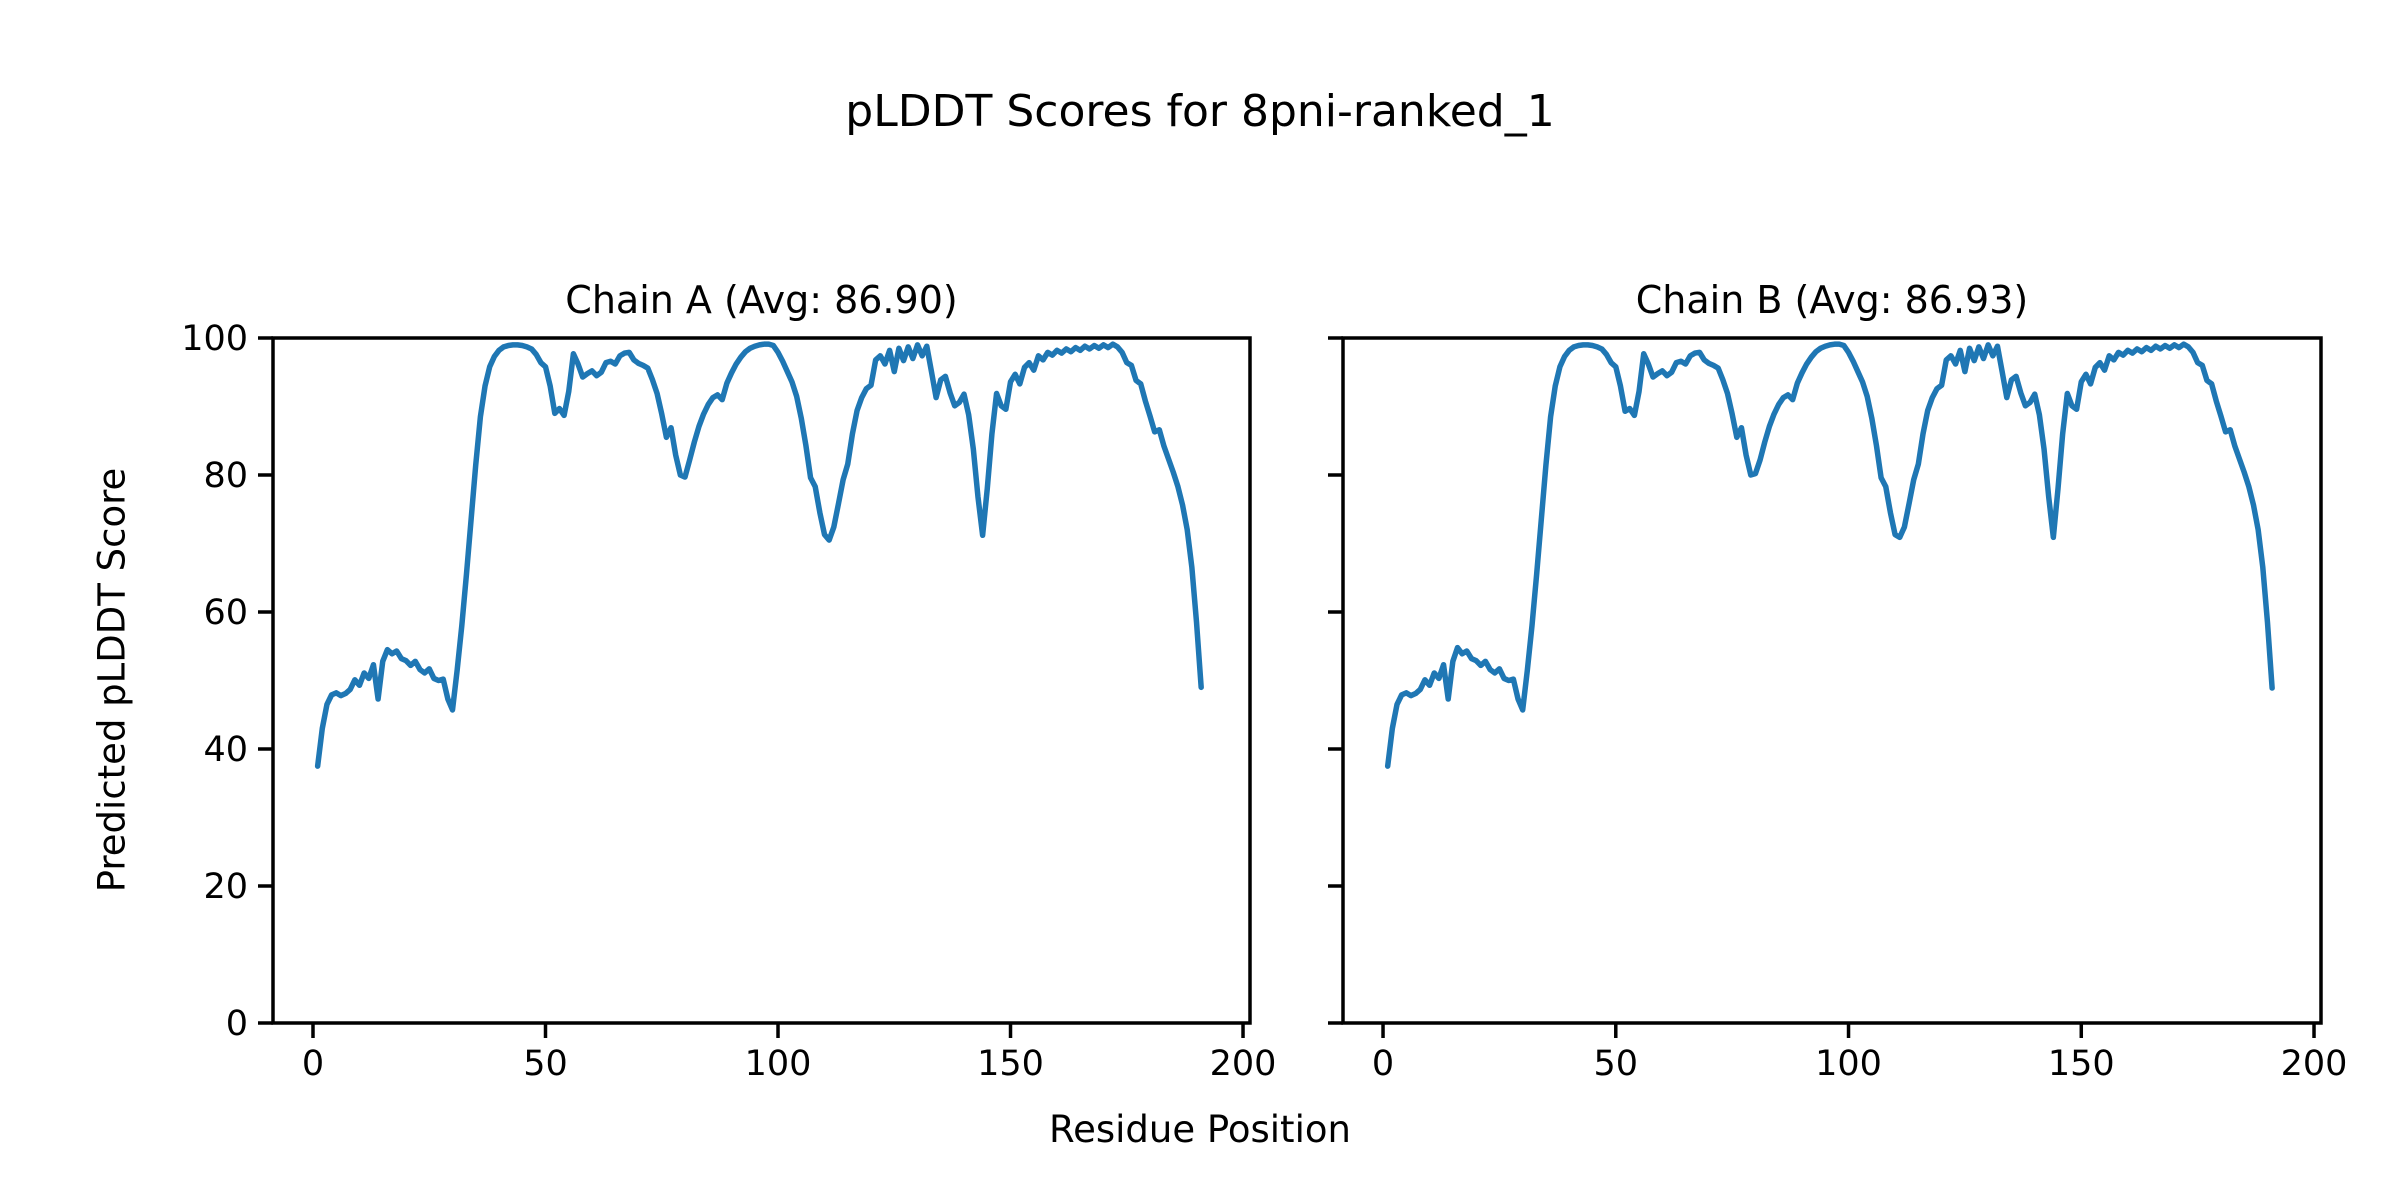 This screenshot has height=1200, width=2400. I want to click on y-tick-label: 20, so click(225, 887).